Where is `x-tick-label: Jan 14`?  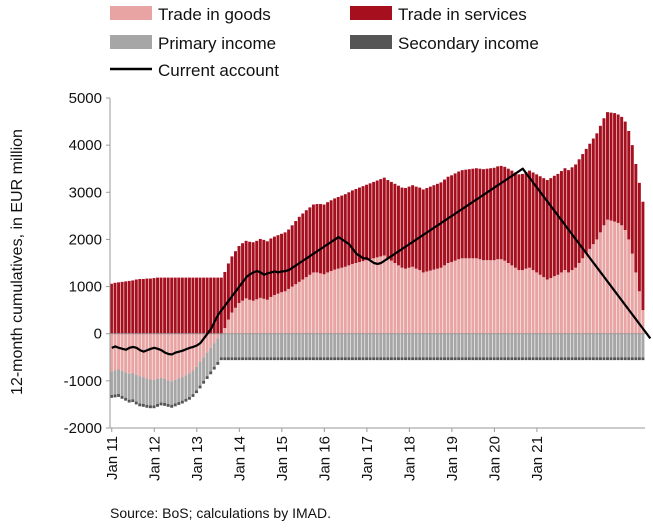
x-tick-label: Jan 14 is located at coordinates (239, 458).